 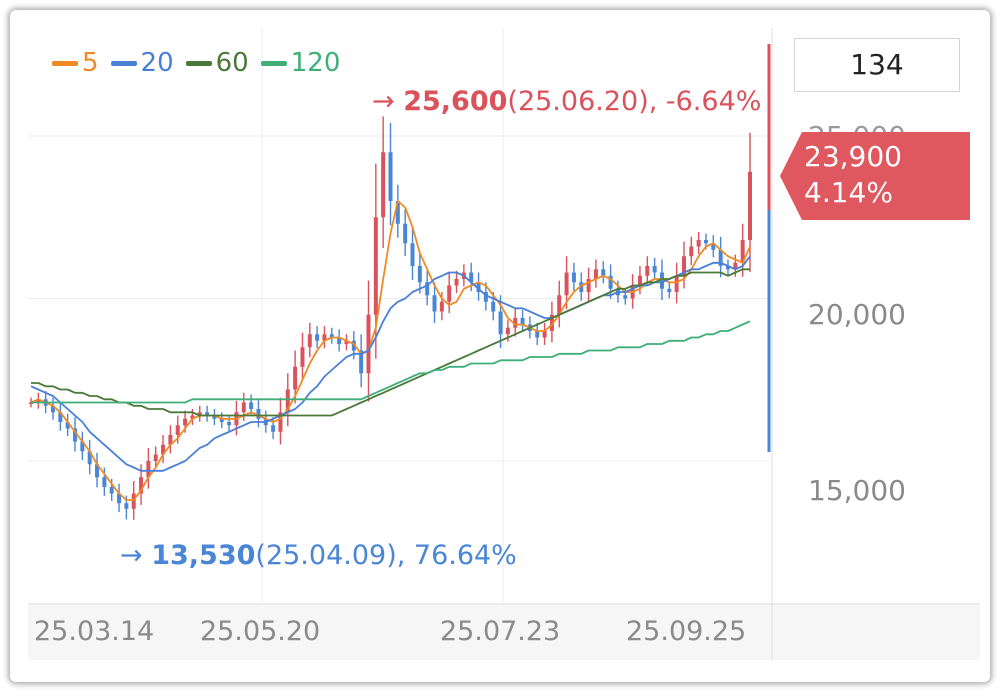 I want to click on low-annotation: → 13,530(25.04.09), 76.64%, so click(x=318, y=555).